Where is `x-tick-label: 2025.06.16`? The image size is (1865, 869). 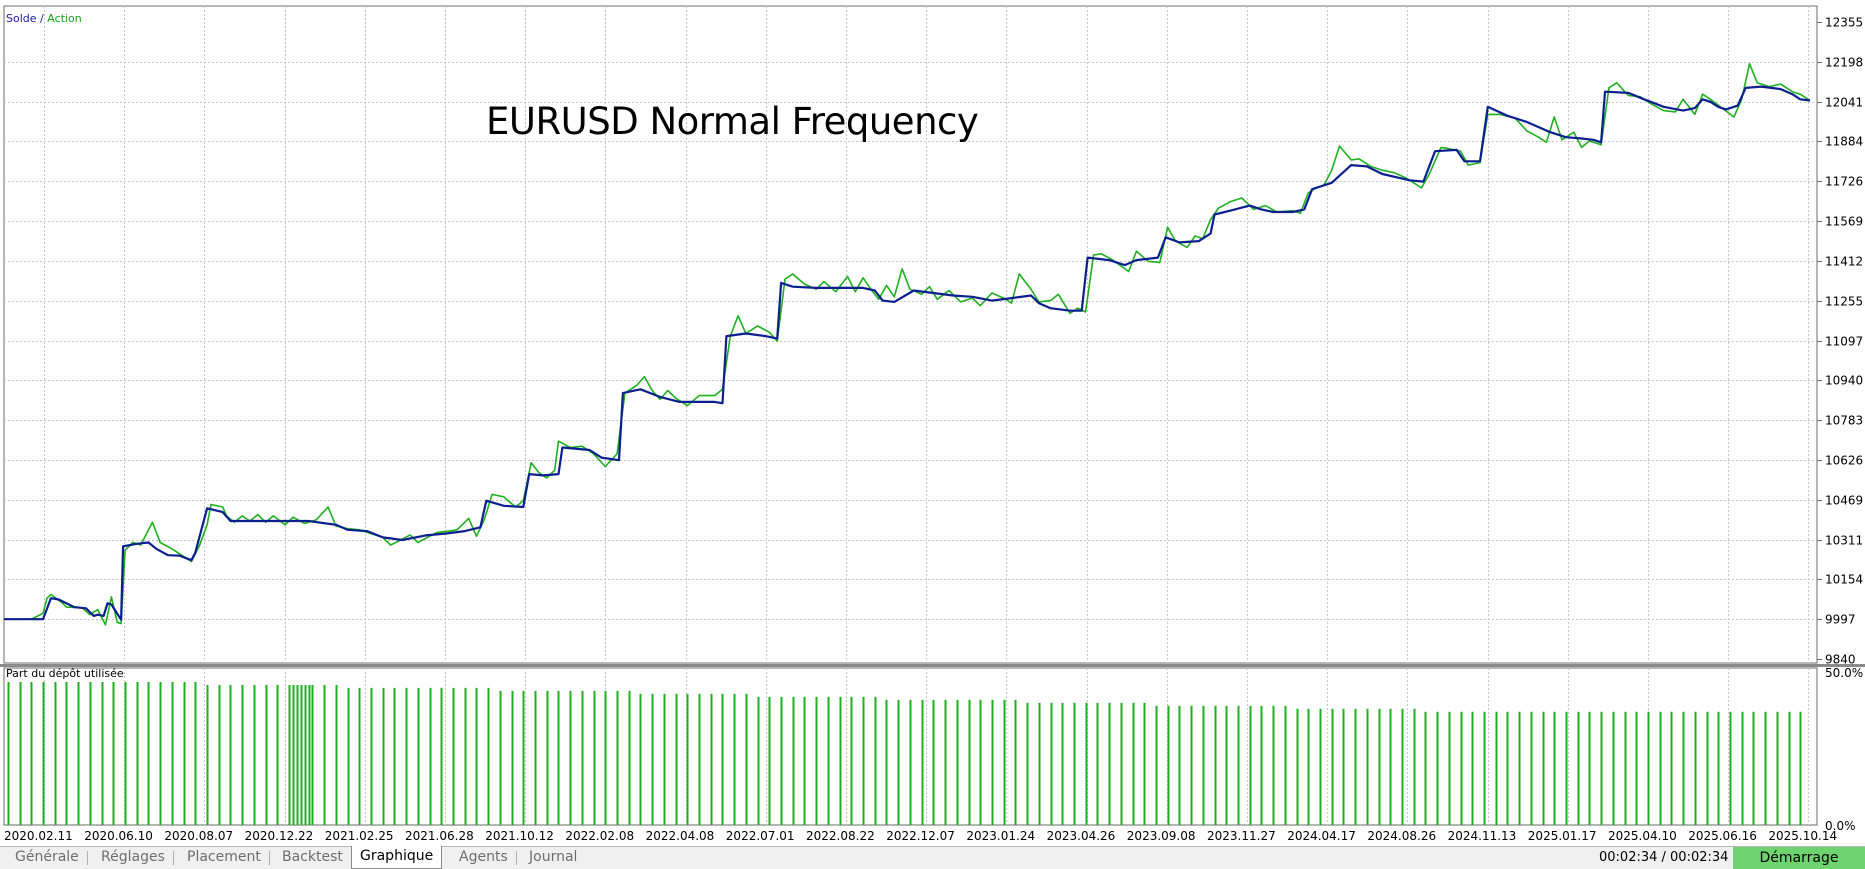
x-tick-label: 2025.06.16 is located at coordinates (1722, 836).